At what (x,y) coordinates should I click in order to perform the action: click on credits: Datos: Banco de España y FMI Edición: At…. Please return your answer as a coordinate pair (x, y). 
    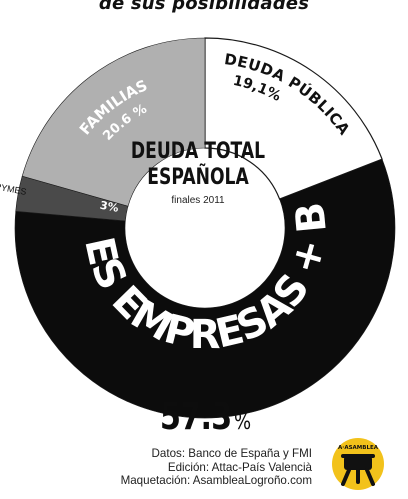
    Looking at the image, I should click on (171, 467).